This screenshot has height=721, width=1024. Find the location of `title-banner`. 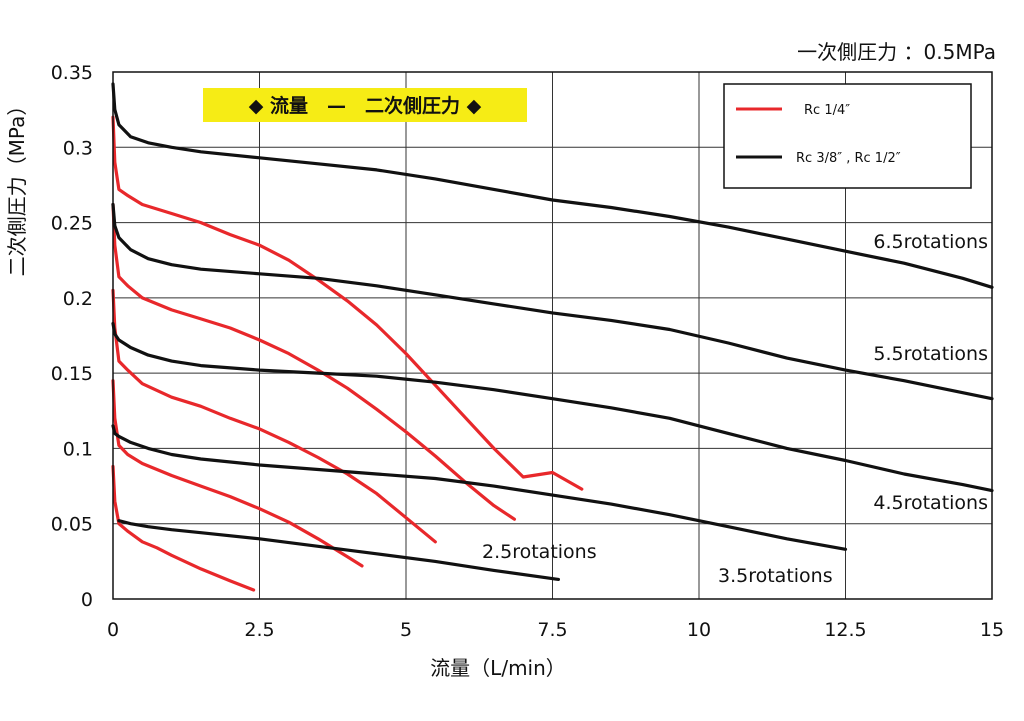

title-banner is located at coordinates (365, 105).